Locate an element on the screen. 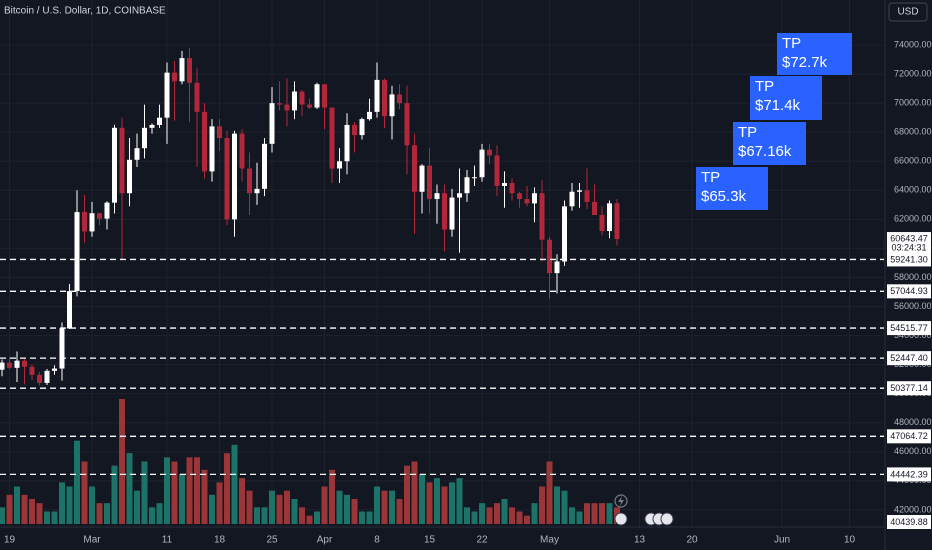  last-price-tag is located at coordinates (909, 243).